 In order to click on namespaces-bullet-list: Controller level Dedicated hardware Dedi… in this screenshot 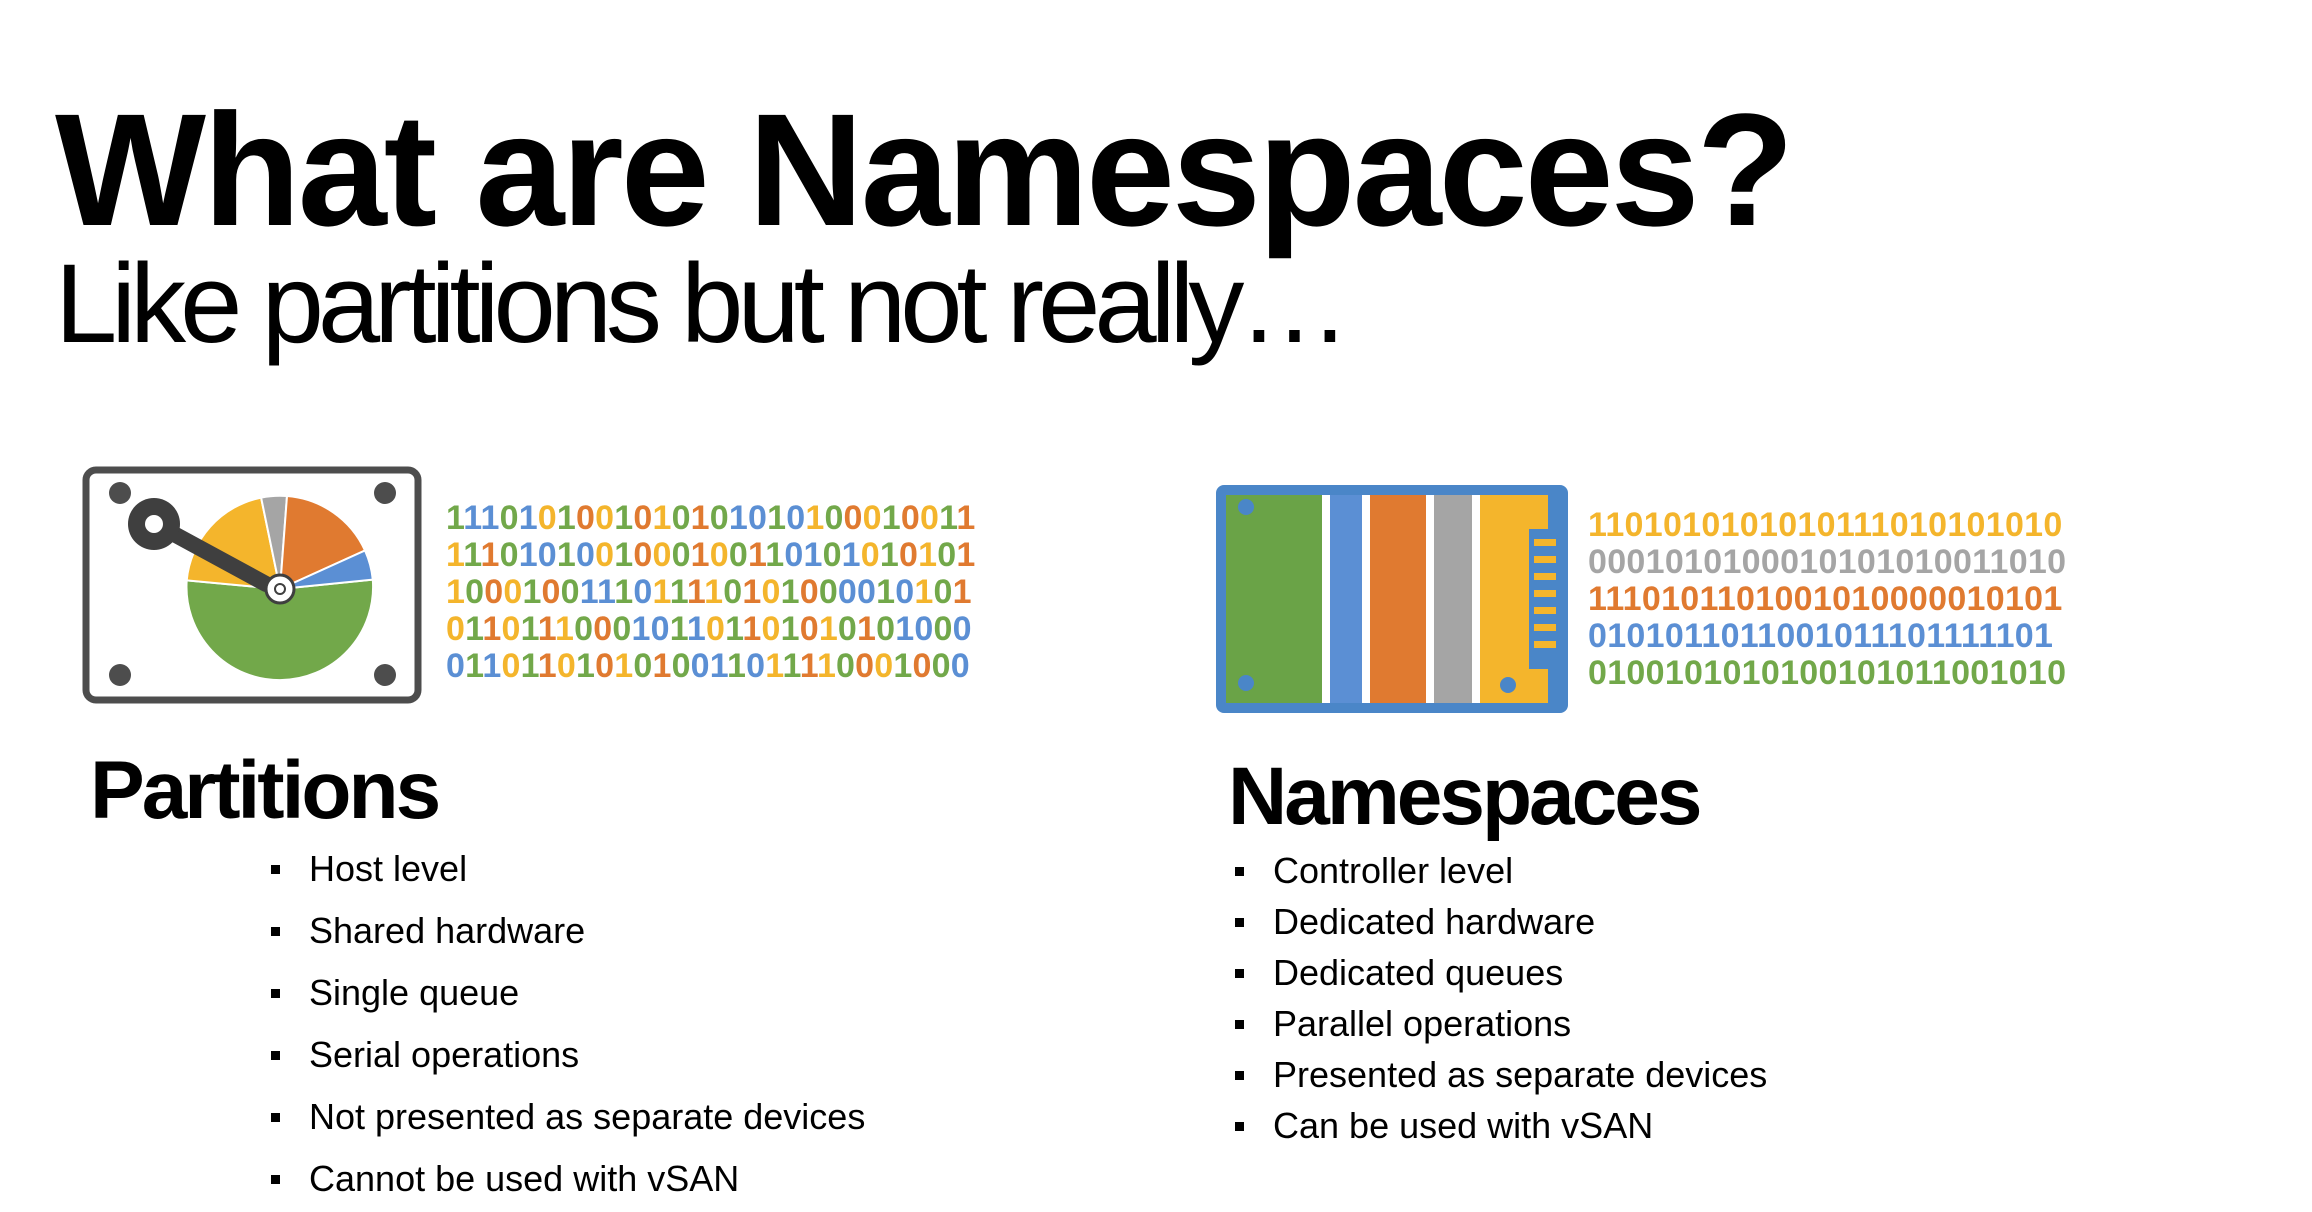, I will do `click(1499, 998)`.